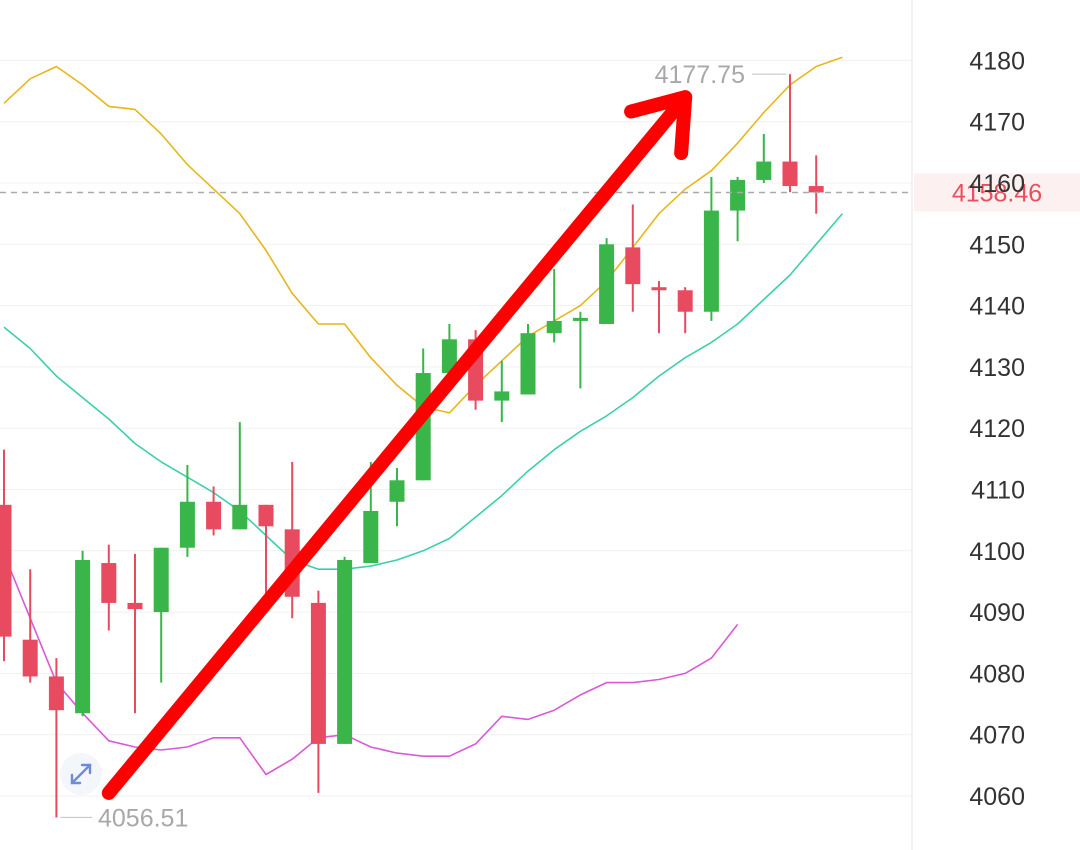  I want to click on y-tick-label: 4100, so click(997, 552).